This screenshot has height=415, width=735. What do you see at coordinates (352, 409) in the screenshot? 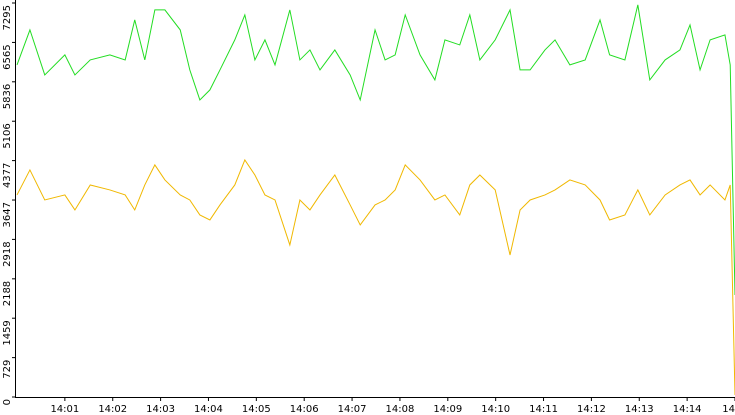
I see `x-tick-label: 14:07` at bounding box center [352, 409].